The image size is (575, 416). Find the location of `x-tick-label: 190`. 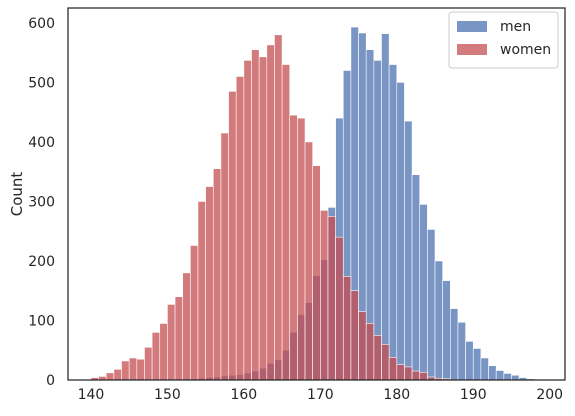

x-tick-label: 190 is located at coordinates (473, 395).